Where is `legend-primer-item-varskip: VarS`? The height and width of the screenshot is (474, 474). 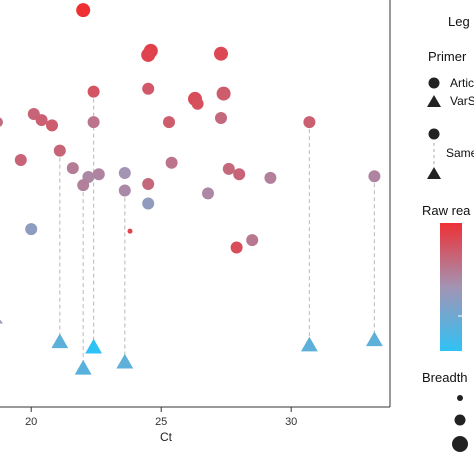 legend-primer-item-varskip: VarS is located at coordinates (462, 101).